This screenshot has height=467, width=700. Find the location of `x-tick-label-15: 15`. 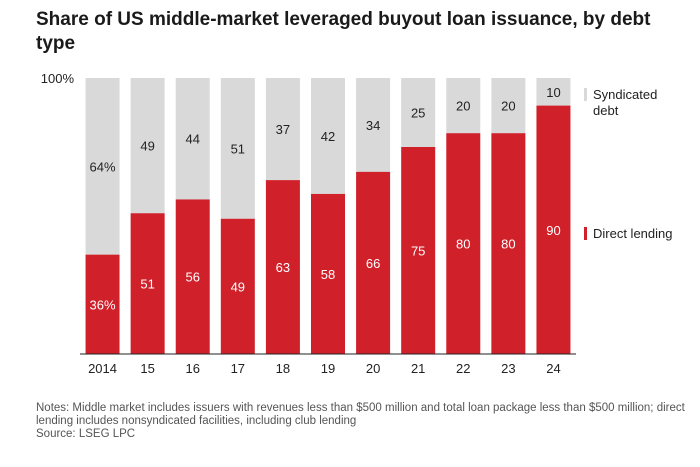

x-tick-label-15: 15 is located at coordinates (147, 368).